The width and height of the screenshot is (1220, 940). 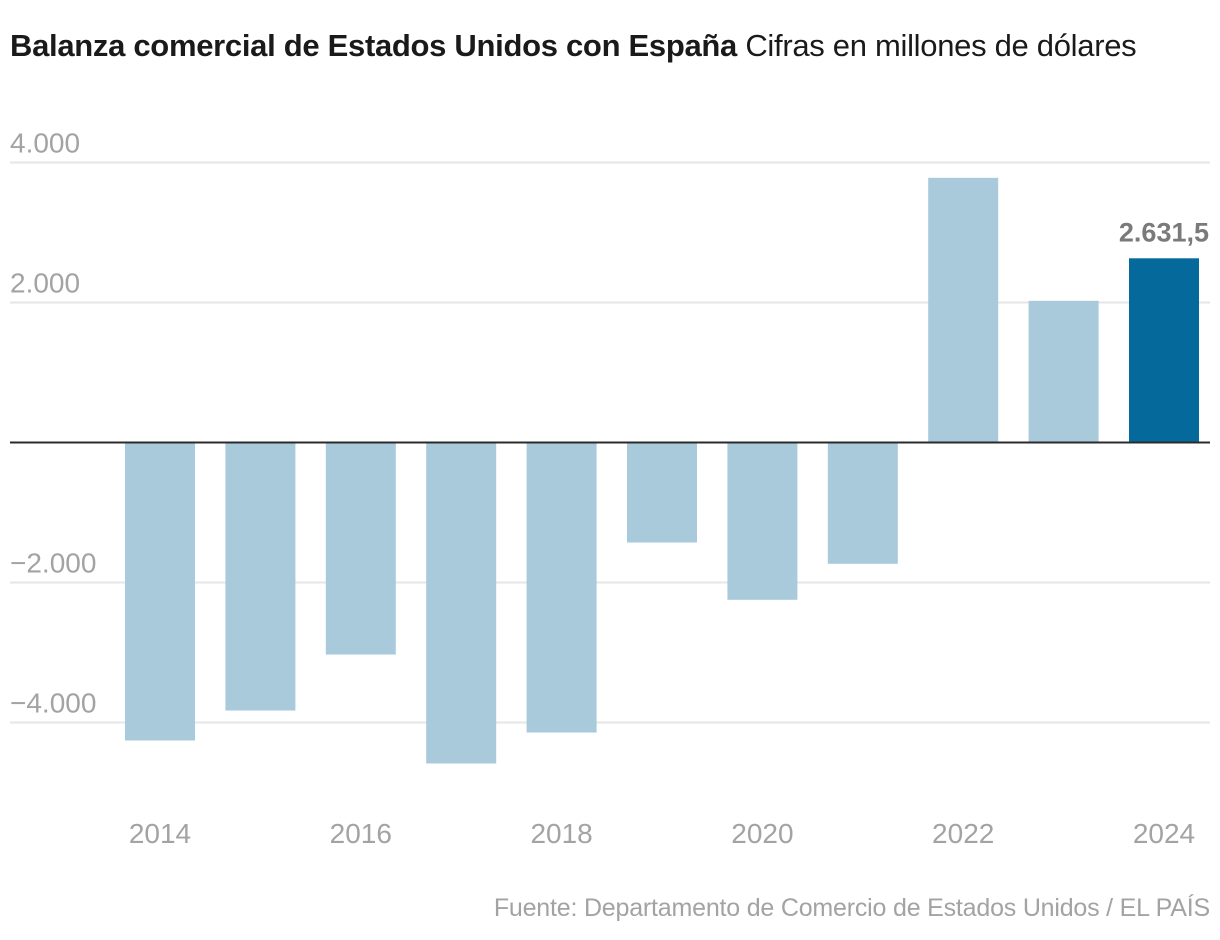 What do you see at coordinates (1164, 350) in the screenshot?
I see `bar-2024` at bounding box center [1164, 350].